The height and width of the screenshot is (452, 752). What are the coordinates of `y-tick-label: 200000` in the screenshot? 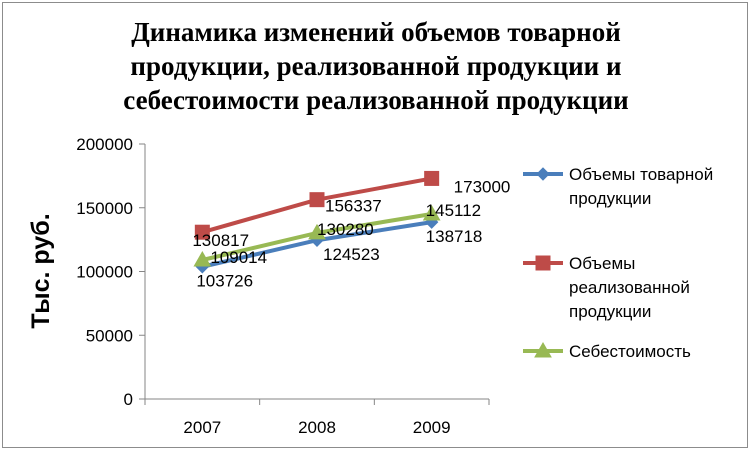 It's located at (104, 144).